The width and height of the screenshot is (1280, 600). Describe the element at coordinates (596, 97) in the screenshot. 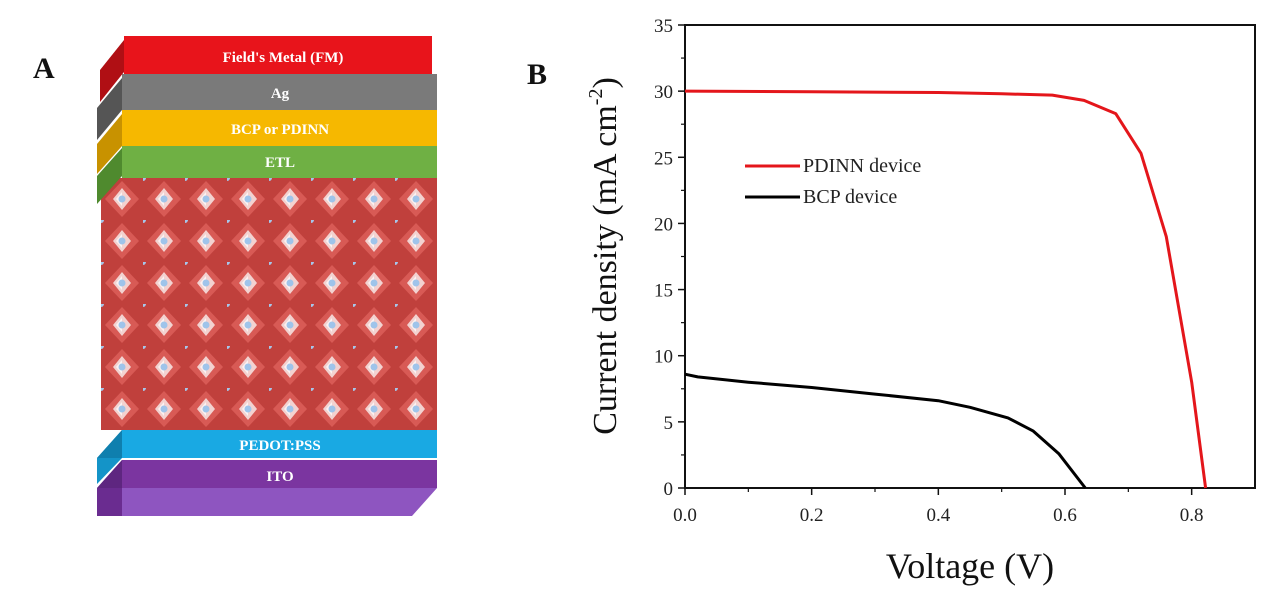

I see `y-axis-title-sup: -2` at that location.